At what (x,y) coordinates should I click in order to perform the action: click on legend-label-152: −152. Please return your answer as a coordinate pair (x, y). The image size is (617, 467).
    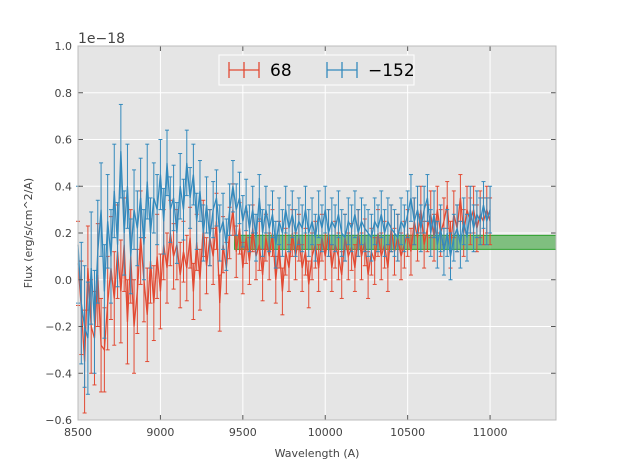
    Looking at the image, I should click on (391, 71).